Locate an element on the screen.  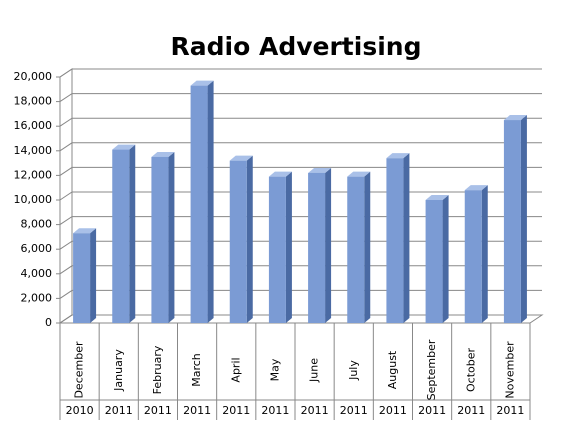
y-tick-label: 2,000 is located at coordinates (37, 297).